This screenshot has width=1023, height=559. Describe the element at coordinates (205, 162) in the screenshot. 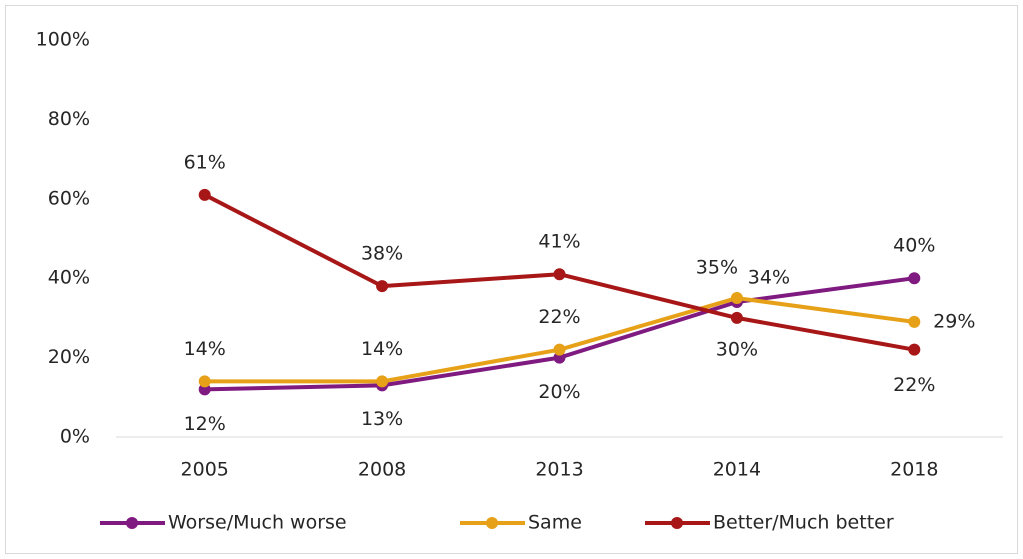

I see `data-label: 61%` at that location.